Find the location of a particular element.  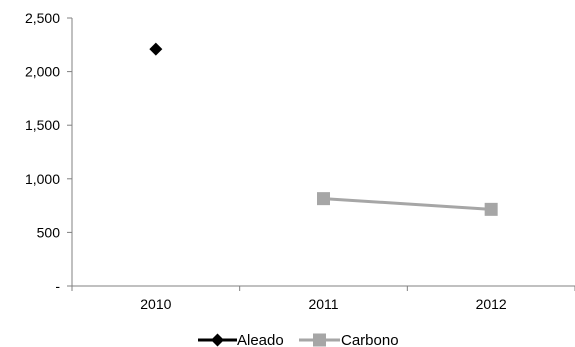

y-tick-label: 2,500 is located at coordinates (42, 18).